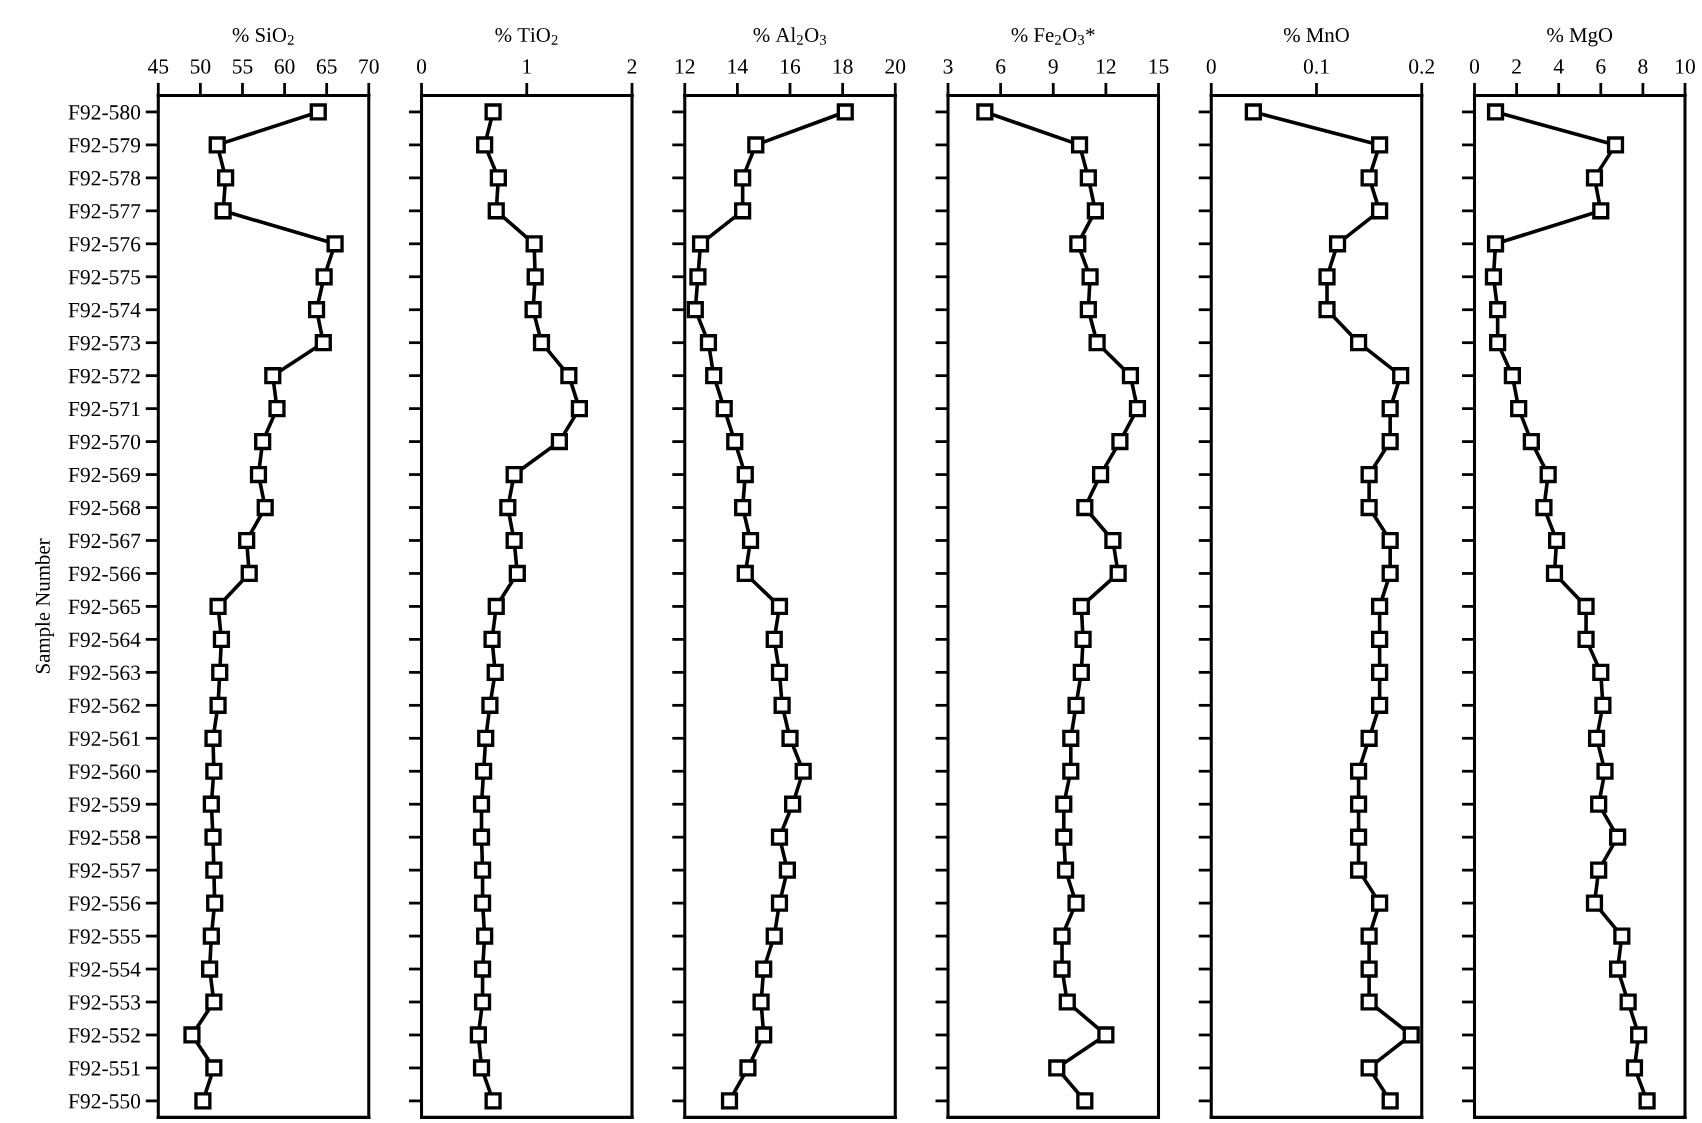 This screenshot has height=1123, width=1702. What do you see at coordinates (104, 475) in the screenshot?
I see `y-tick-label: F92-569` at bounding box center [104, 475].